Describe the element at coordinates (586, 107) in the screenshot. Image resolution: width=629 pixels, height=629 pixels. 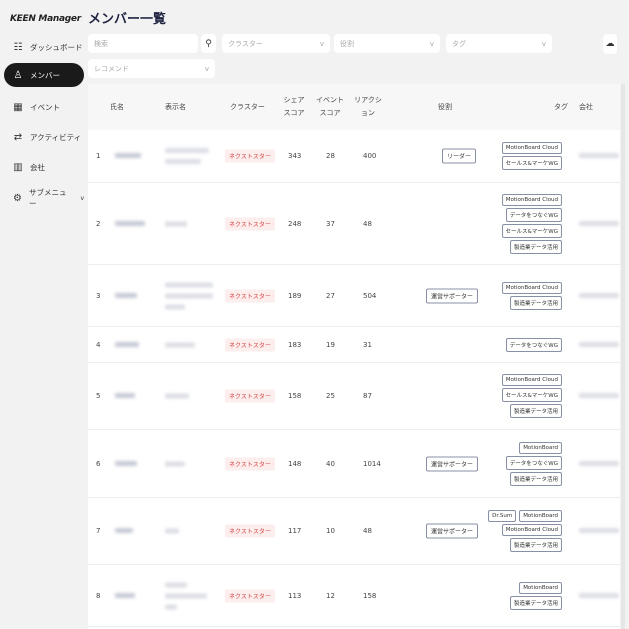
I see `header-company: 会社` at that location.